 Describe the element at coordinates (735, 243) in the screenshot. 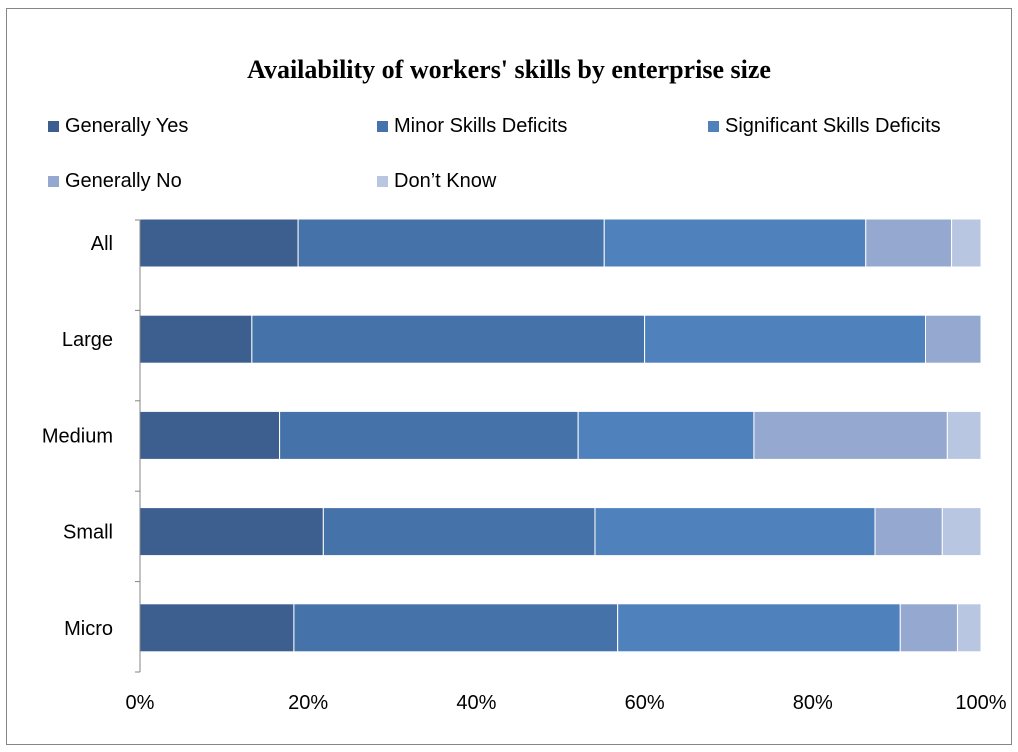

I see `bar-all-significant-skills-deficits` at that location.